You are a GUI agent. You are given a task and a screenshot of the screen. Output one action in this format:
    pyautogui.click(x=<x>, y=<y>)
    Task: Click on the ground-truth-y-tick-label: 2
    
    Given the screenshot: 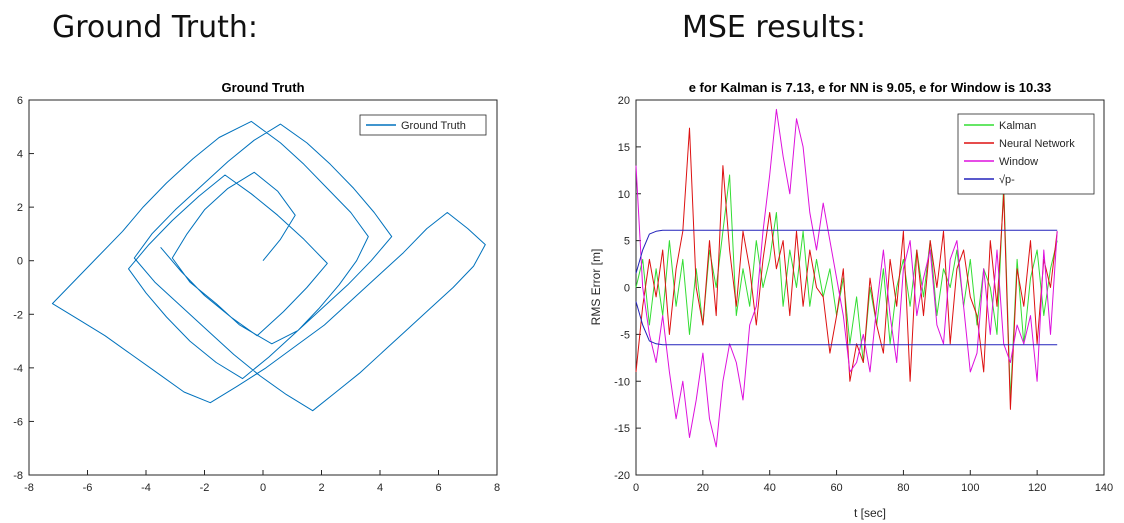 What is the action you would take?
    pyautogui.click(x=20, y=208)
    